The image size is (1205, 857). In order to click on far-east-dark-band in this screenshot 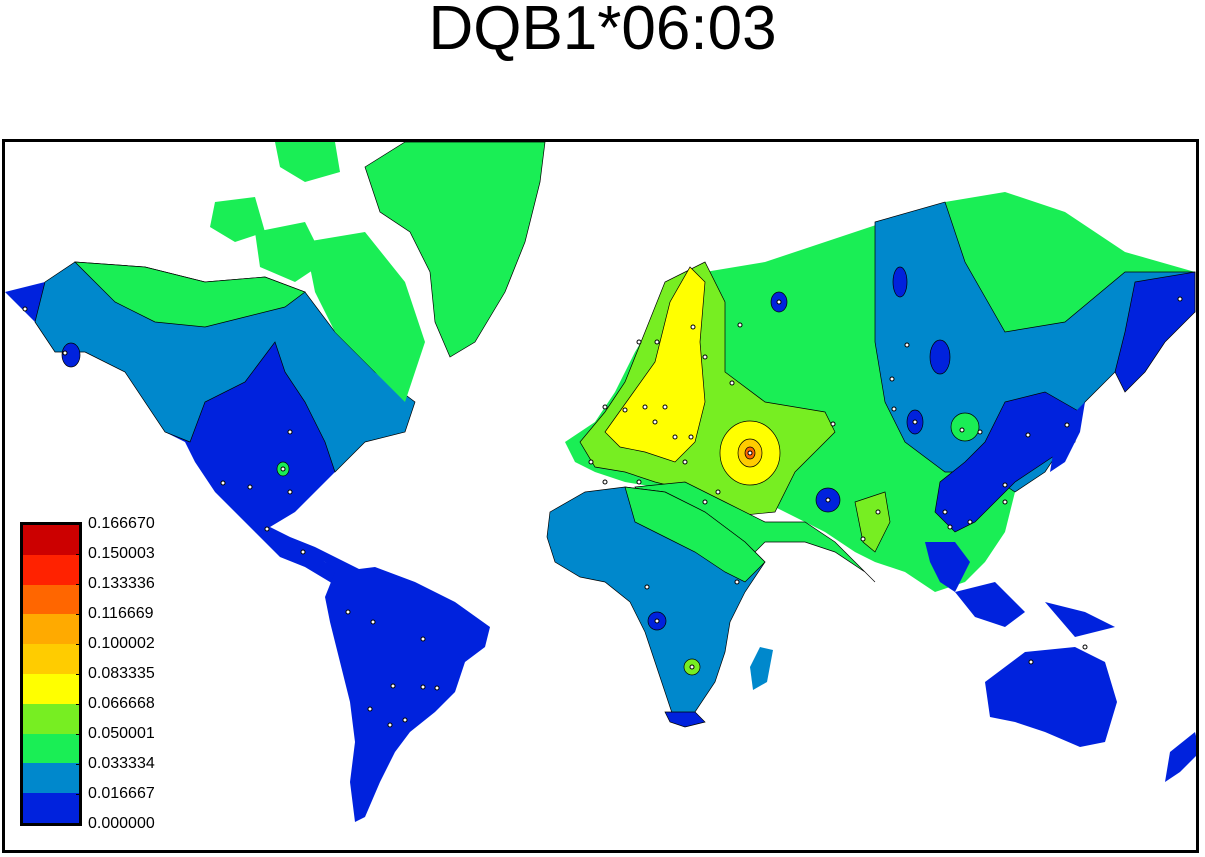, I will do `click(1155, 332)`.